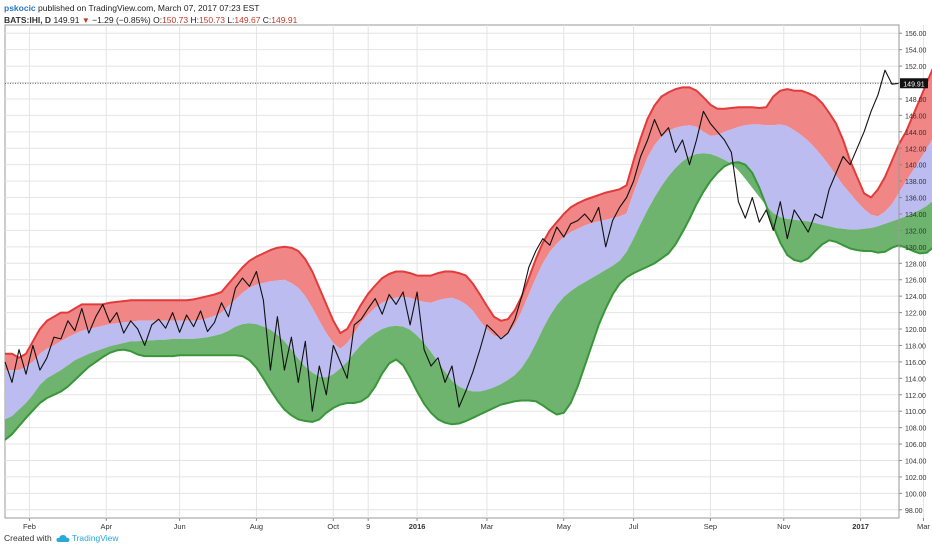  What do you see at coordinates (121, 20) in the screenshot?
I see `price-change: −1.29 (−0.85%)` at bounding box center [121, 20].